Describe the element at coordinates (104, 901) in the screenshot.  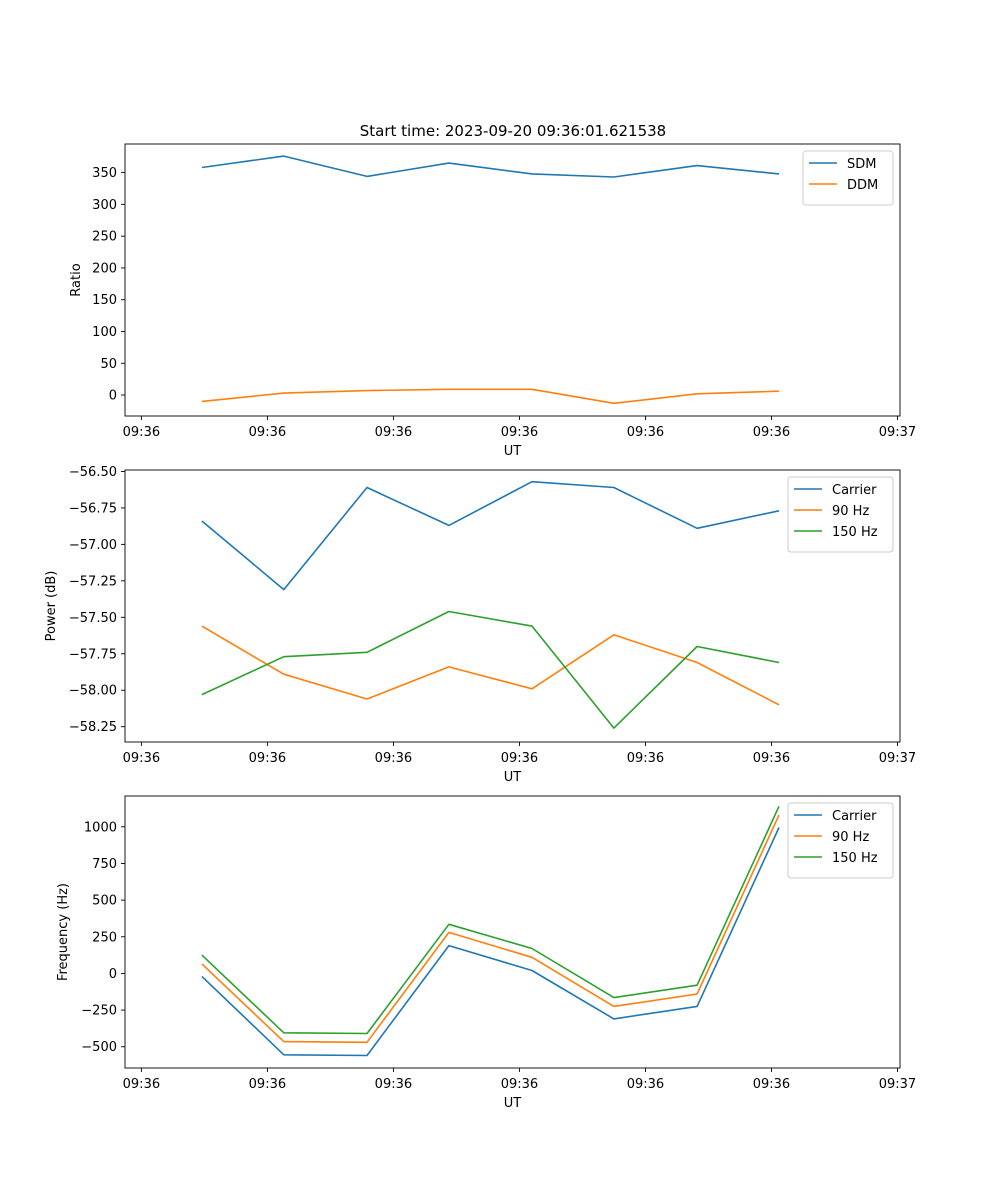
I see `y-tick-label: 500` at that location.